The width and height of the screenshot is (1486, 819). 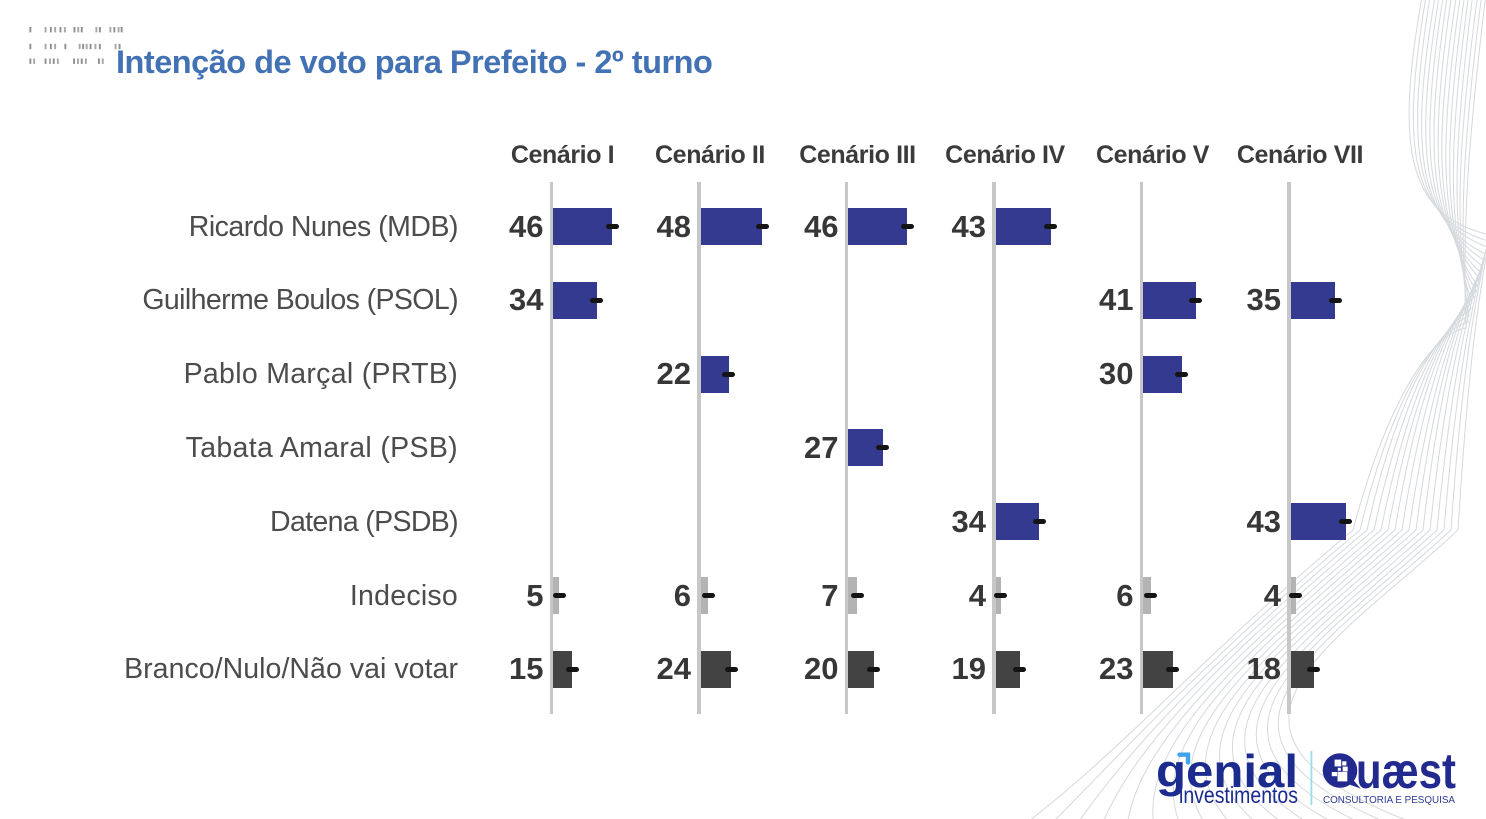 What do you see at coordinates (1238, 795) in the screenshot?
I see `svg-text: investimentos` at bounding box center [1238, 795].